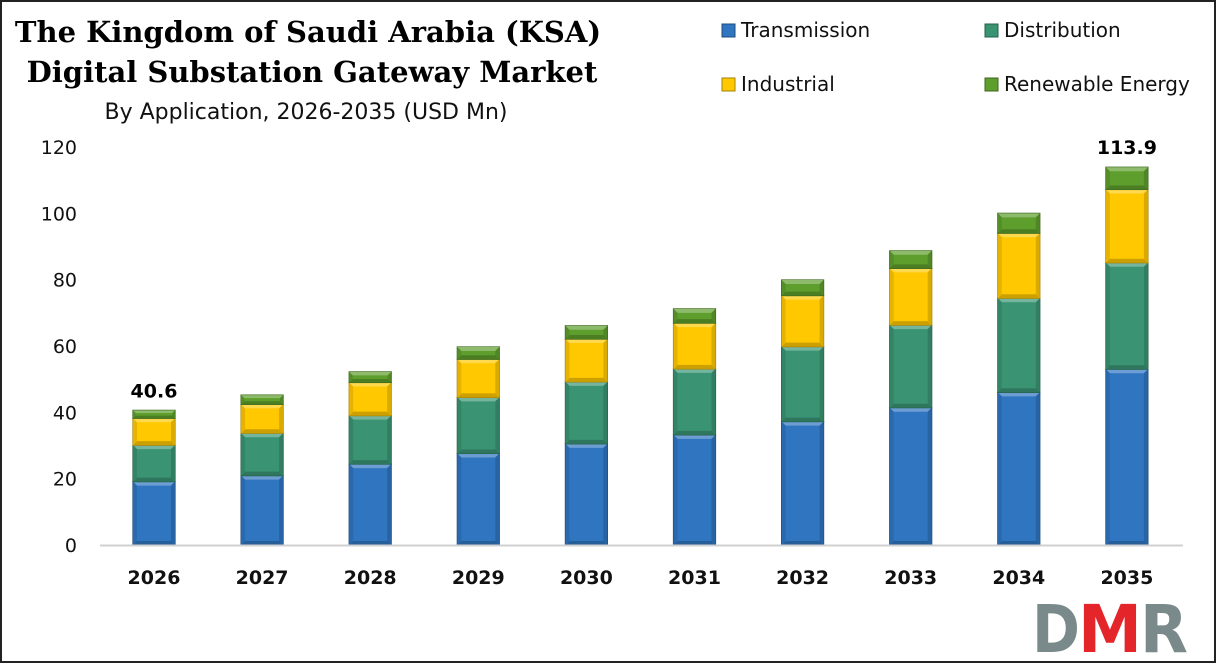  I want to click on bar-stack-2035, so click(1127, 356).